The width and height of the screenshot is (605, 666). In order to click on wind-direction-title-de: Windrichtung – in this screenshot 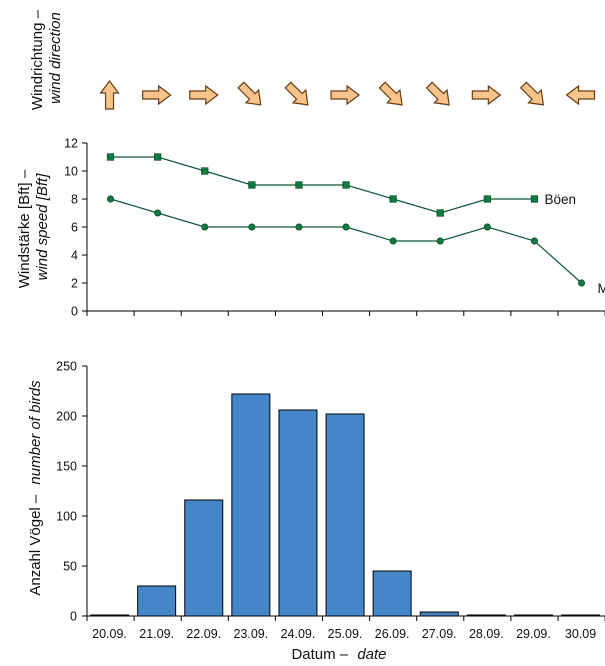, I will do `click(37, 59)`.